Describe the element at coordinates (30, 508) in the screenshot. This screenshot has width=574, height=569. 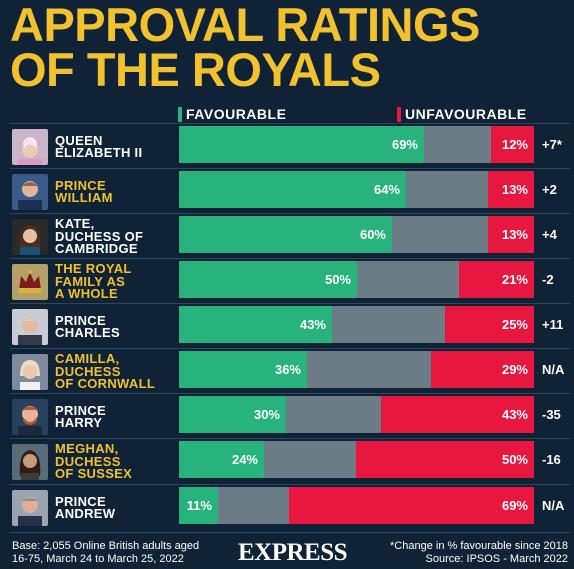
I see `andrew-portrait-icon` at that location.